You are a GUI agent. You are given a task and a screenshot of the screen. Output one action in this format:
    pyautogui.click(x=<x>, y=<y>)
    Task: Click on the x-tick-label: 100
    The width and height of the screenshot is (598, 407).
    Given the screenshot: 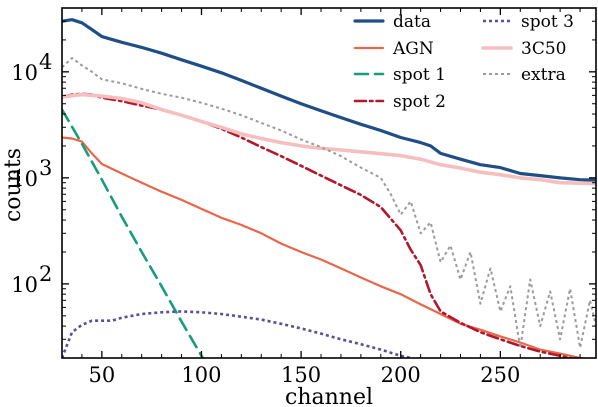 What is the action you would take?
    pyautogui.click(x=201, y=375)
    